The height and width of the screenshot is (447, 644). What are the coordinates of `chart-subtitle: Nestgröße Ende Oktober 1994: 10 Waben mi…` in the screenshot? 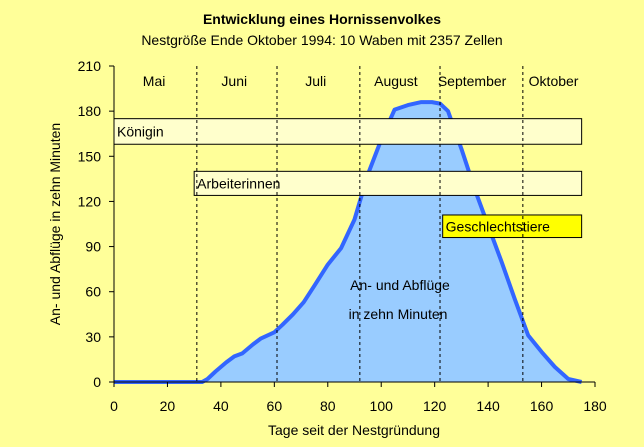 It's located at (321, 40).